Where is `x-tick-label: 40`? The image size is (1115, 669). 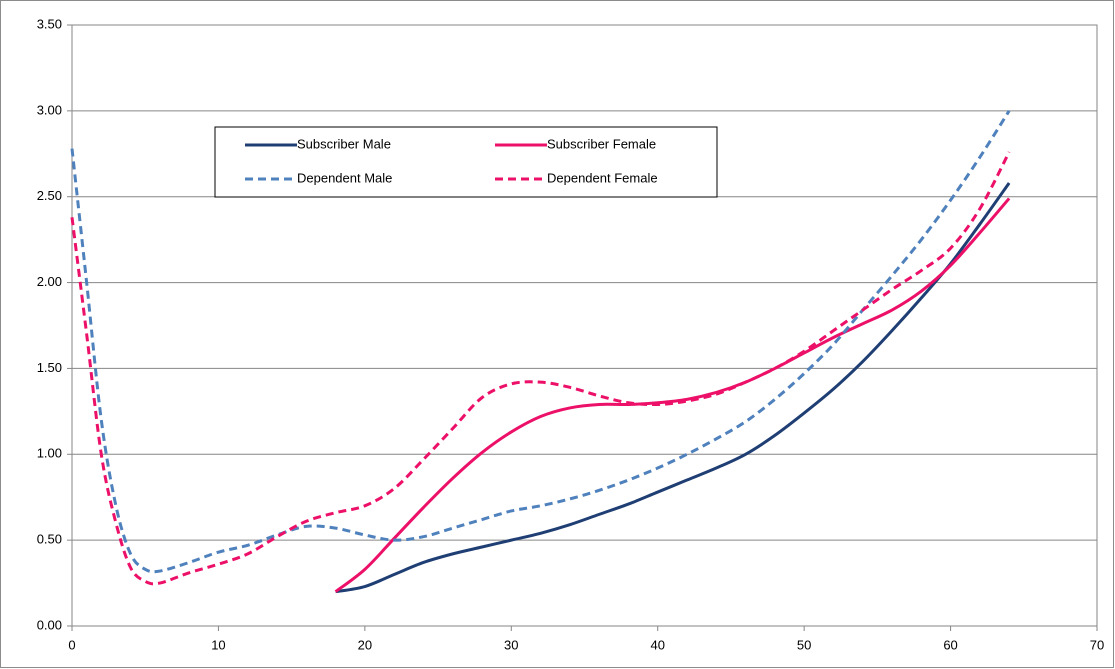 x-tick-label: 40 is located at coordinates (657, 644).